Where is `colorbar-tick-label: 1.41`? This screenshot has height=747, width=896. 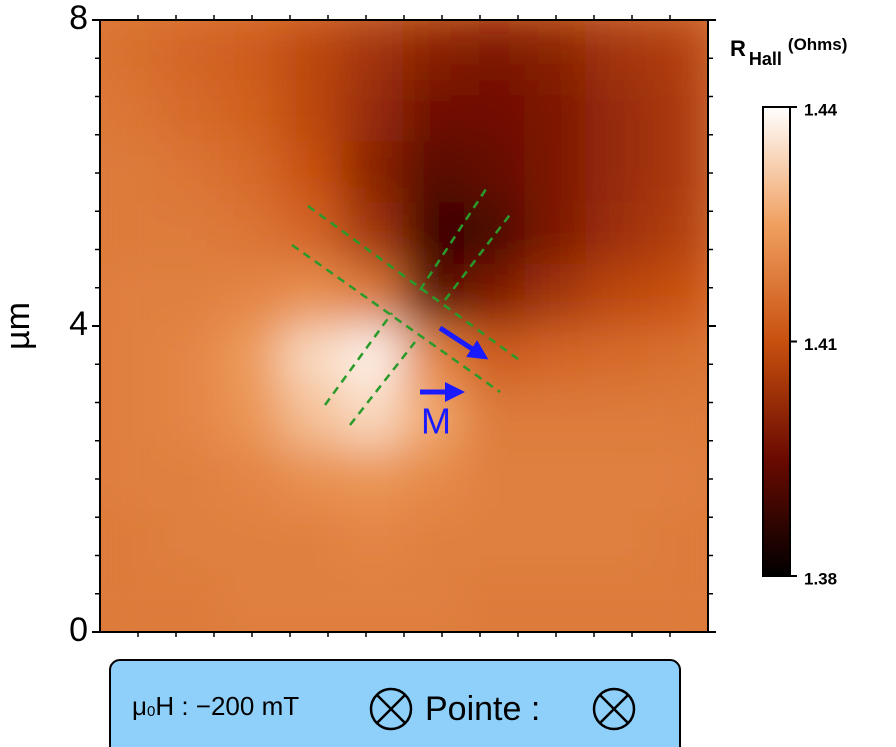
colorbar-tick-label: 1.41 is located at coordinates (820, 344).